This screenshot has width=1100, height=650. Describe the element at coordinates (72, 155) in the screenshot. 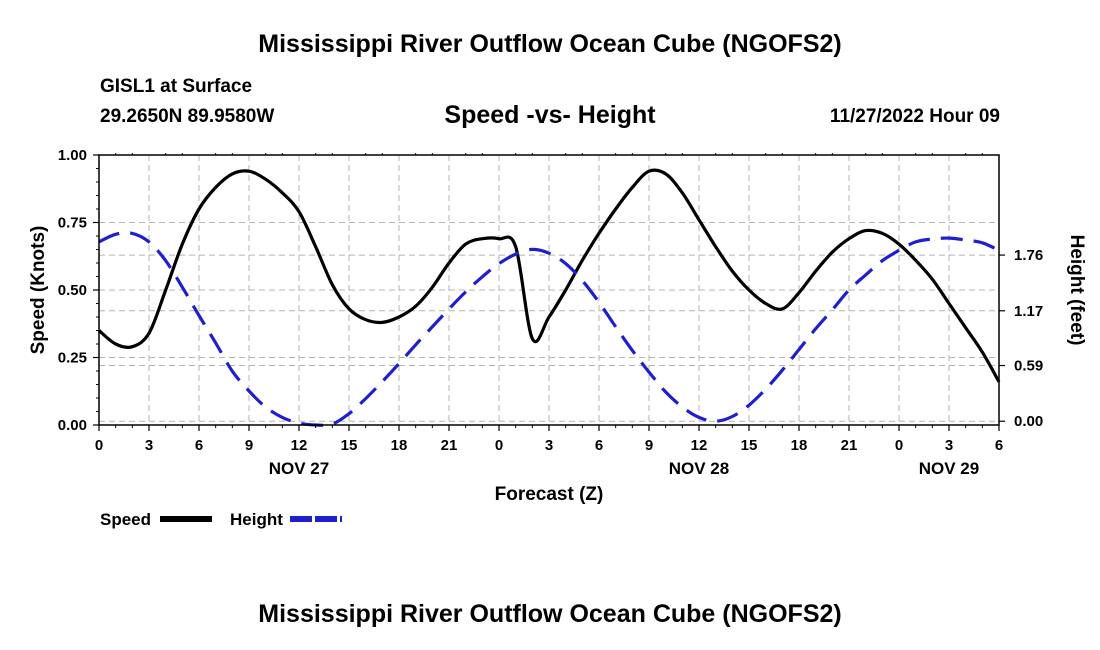

I see `y-left-tick-label: 1.00` at that location.